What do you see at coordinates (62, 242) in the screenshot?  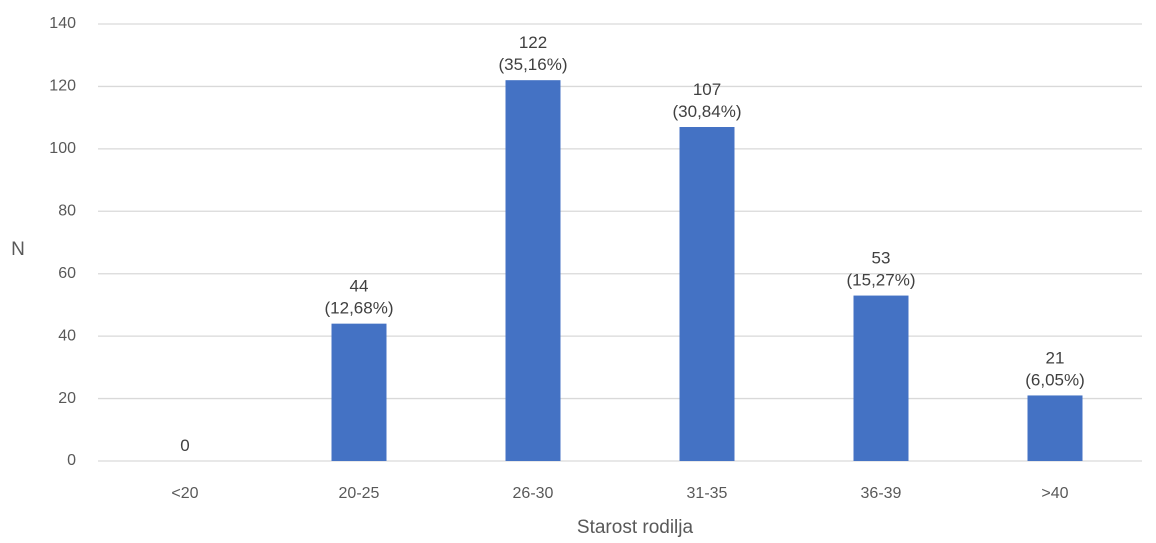 I see `y-axis-ticks: 0 20 40 60 80 100 120 140` at bounding box center [62, 242].